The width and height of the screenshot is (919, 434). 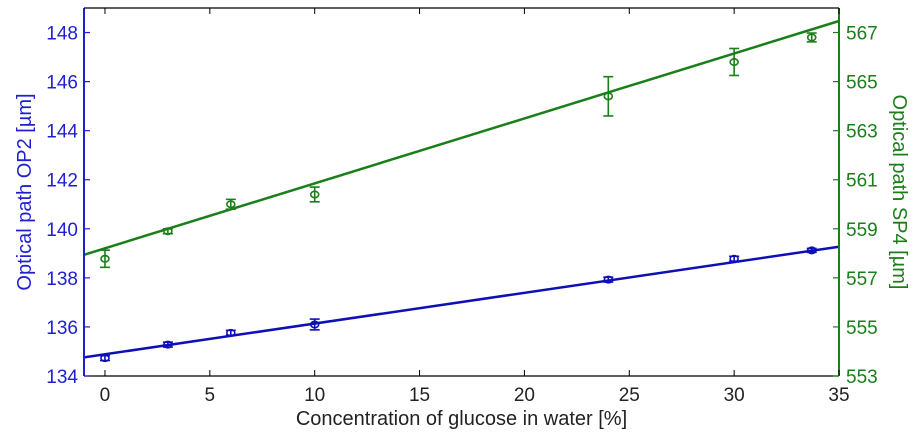 I want to click on left-tick-label: 142, so click(x=62, y=181).